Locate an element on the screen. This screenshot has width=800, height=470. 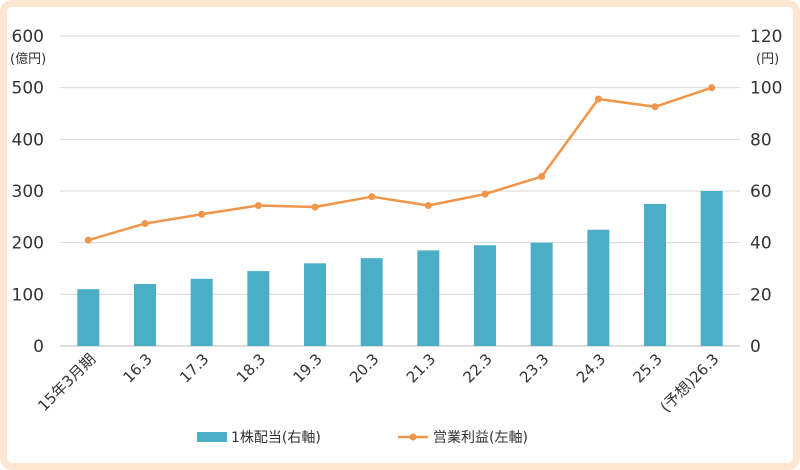
x-tick-label: 23.3 is located at coordinates (534, 368).